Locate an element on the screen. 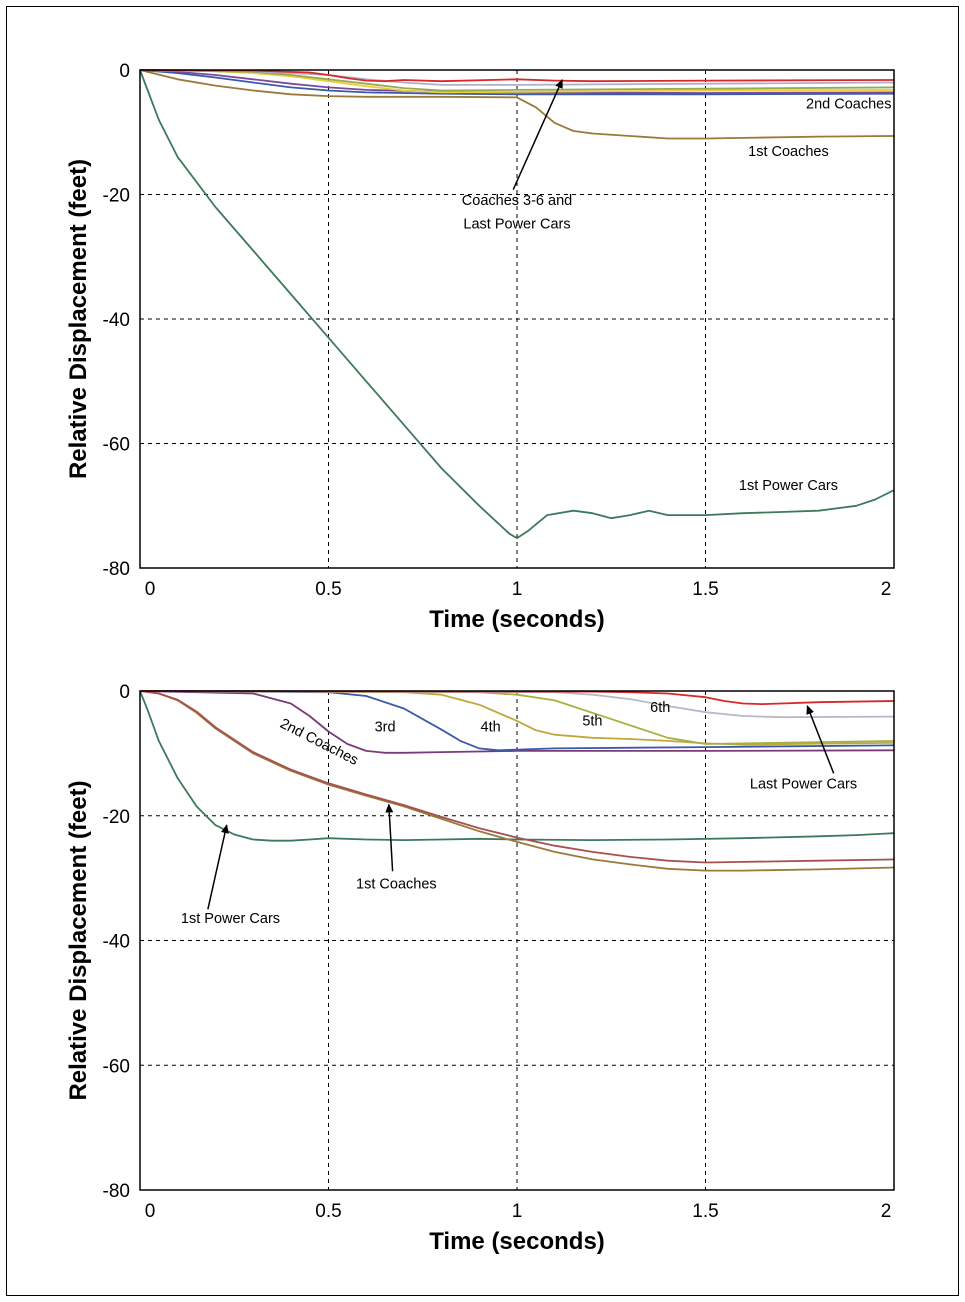 Image resolution: width=965 pixels, height=1302 pixels. annotation-label: 4th is located at coordinates (491, 728).